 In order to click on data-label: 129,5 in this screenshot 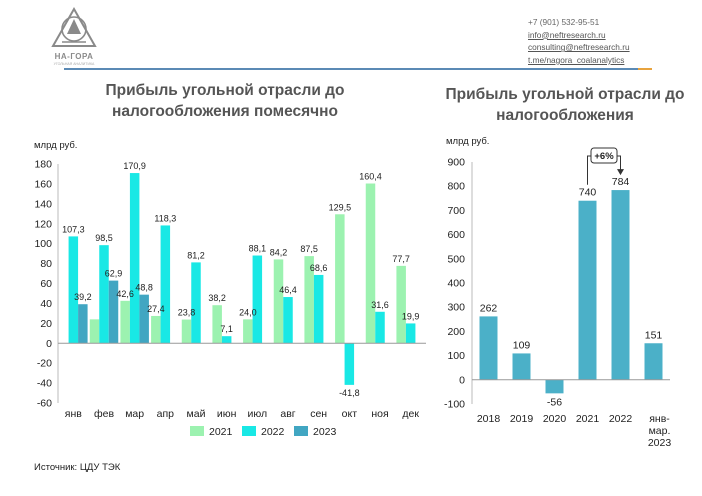, I will do `click(340, 207)`.